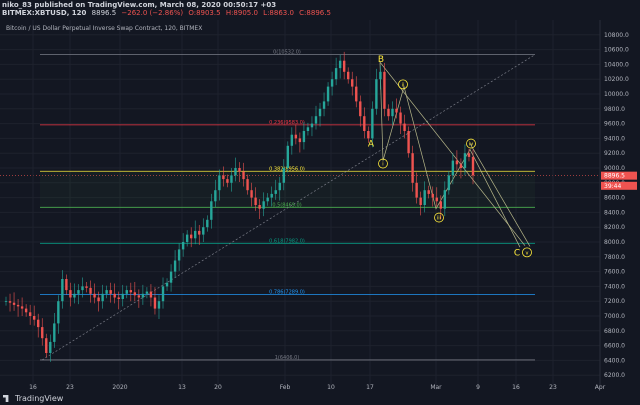 Image resolution: width=640 pixels, height=405 pixels. What do you see at coordinates (439, 219) in the screenshot?
I see `wave-label: iii` at bounding box center [439, 219].